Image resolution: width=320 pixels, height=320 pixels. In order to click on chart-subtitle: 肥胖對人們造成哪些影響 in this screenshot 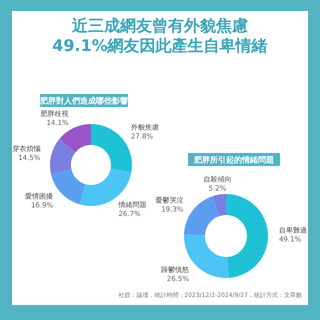, I will do `click(83, 101)`.